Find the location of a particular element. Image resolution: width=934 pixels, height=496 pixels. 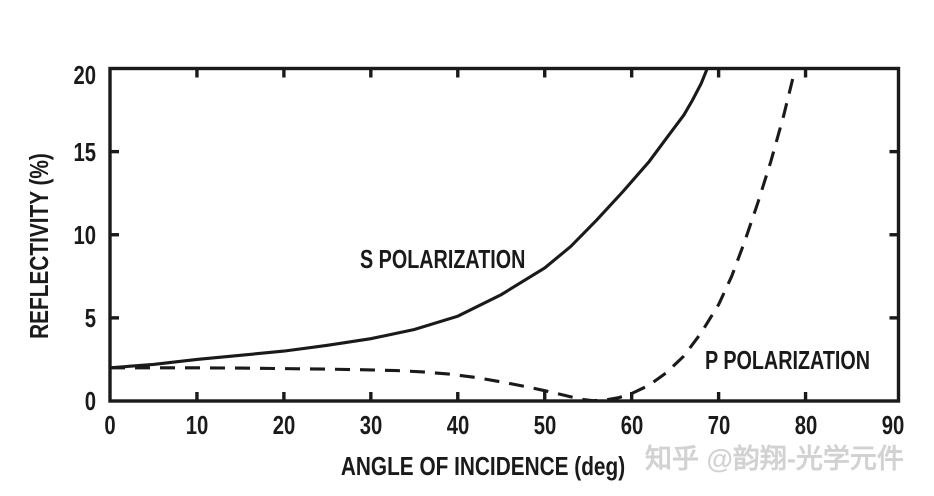

y-tick-label: 10 is located at coordinates (84, 234).